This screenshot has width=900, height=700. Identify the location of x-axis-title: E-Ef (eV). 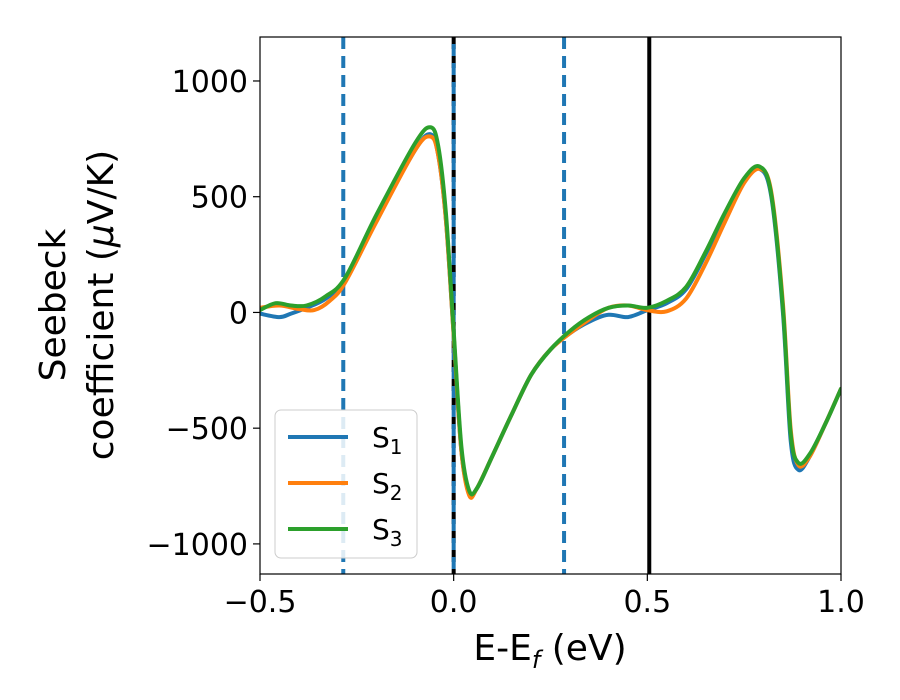
(549, 651).